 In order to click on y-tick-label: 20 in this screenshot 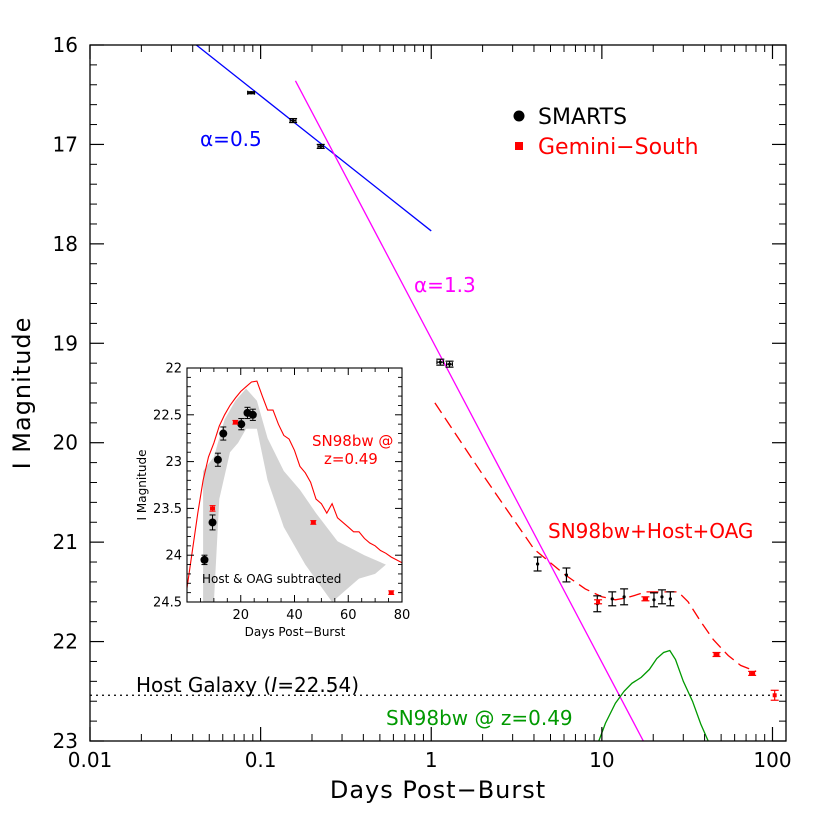, I will do `click(65, 443)`.